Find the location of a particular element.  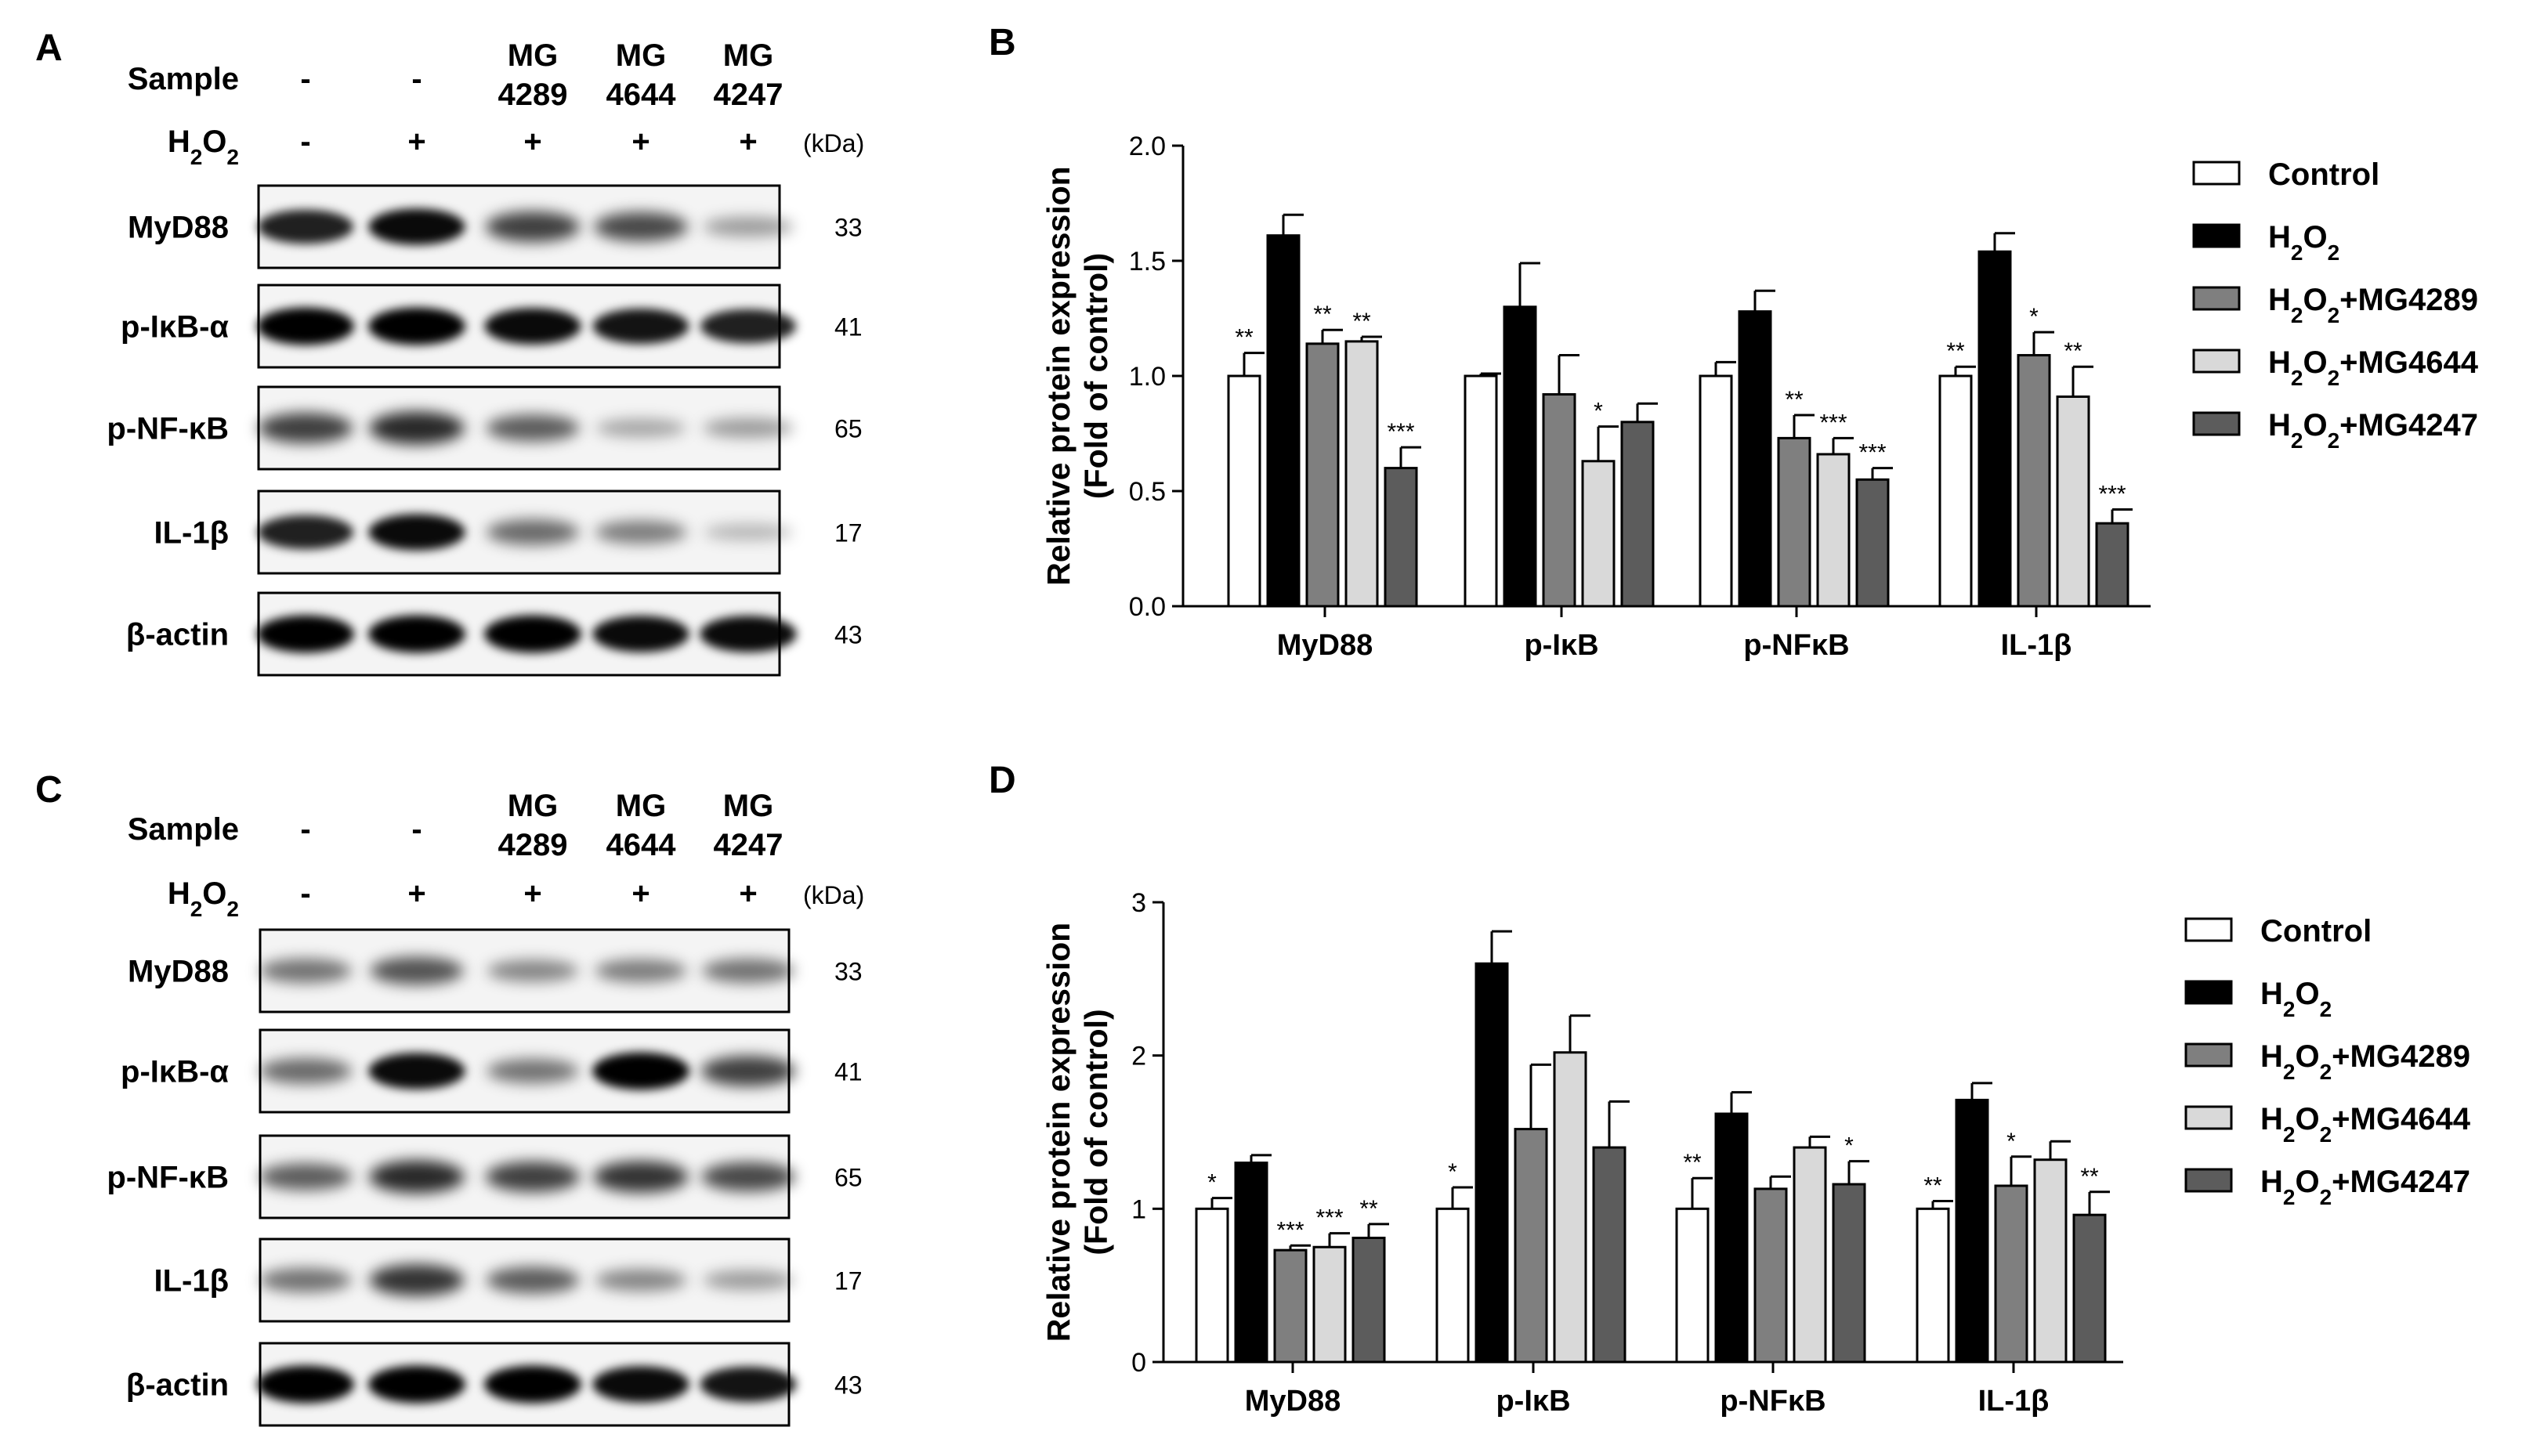

legend-item: H2O2+MG4644 is located at coordinates (2335, 367).